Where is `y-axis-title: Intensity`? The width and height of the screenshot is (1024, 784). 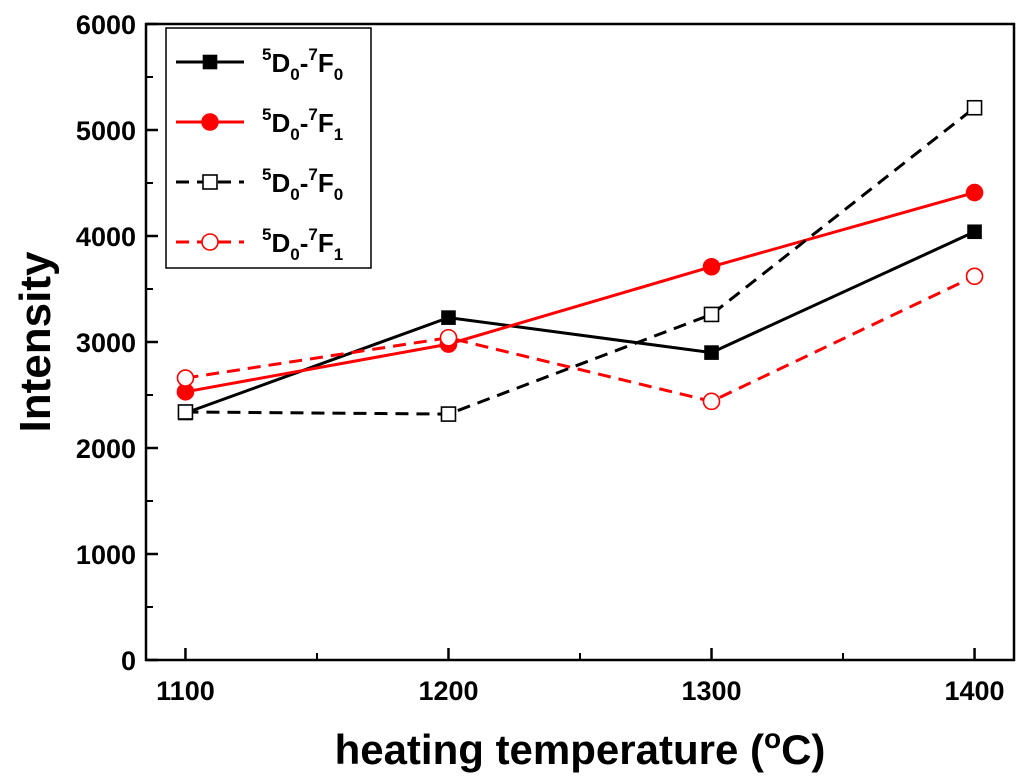 y-axis-title: Intensity is located at coordinates (35, 341).